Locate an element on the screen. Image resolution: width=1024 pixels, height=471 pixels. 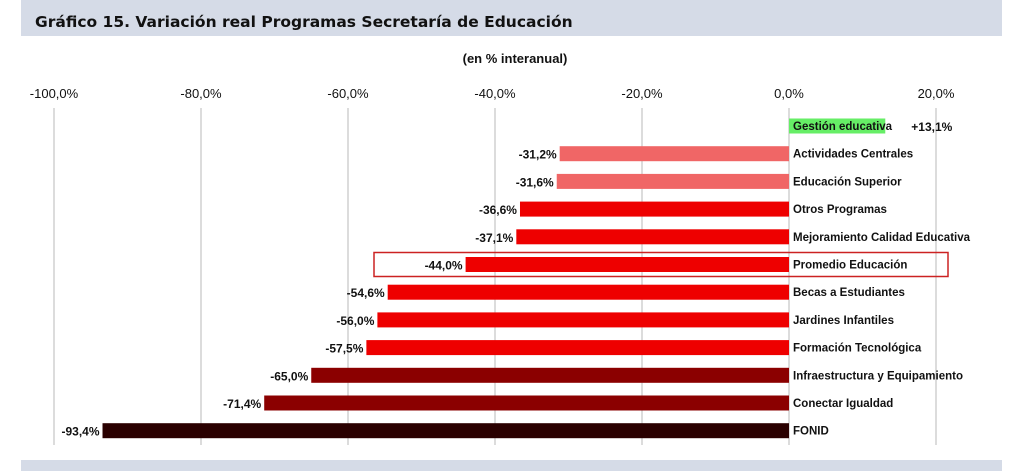
category-label: Formación Tecnológica is located at coordinates (857, 349).